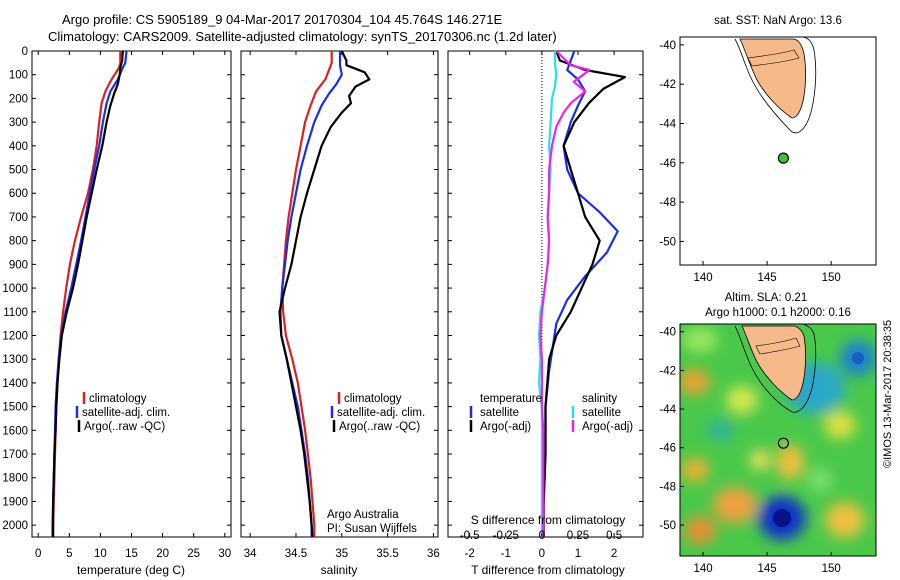 This screenshot has height=580, width=900. What do you see at coordinates (778, 21) in the screenshot?
I see `sst-map-title: sat. SST: NaN Argo: 13.6` at bounding box center [778, 21].